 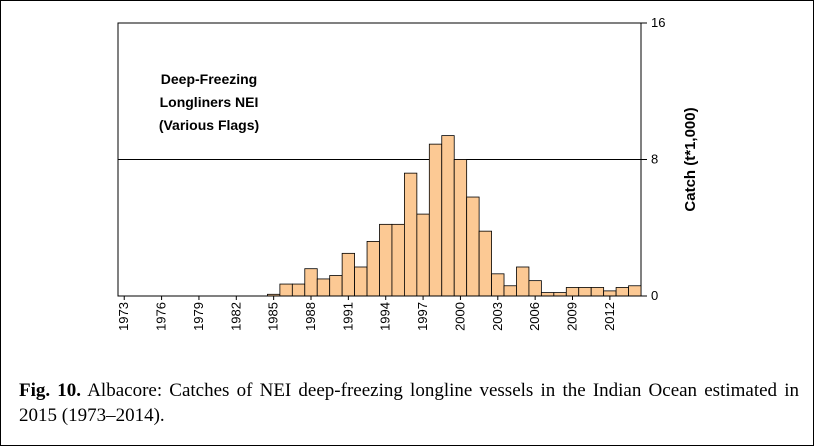 I want to click on x-tick-label: 1982, so click(x=235, y=316).